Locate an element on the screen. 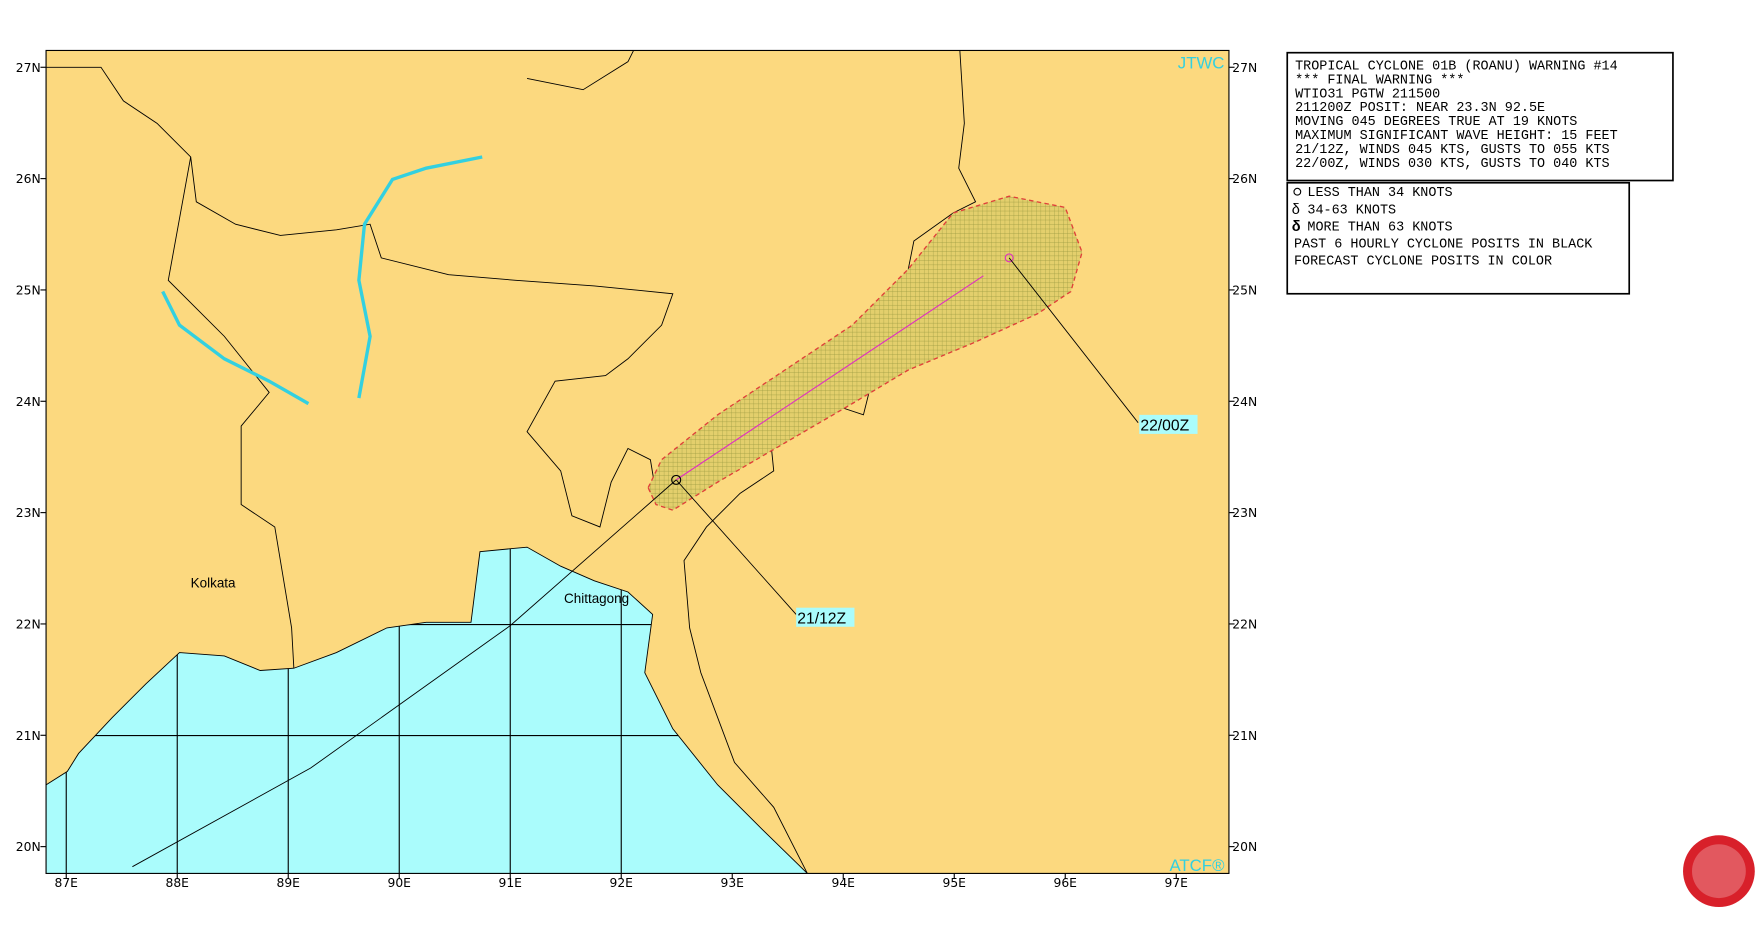  lon-label: 88E is located at coordinates (177, 883).